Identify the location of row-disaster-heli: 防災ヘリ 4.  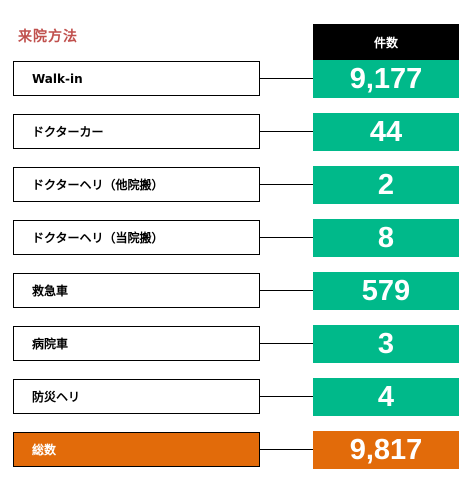
(235, 397).